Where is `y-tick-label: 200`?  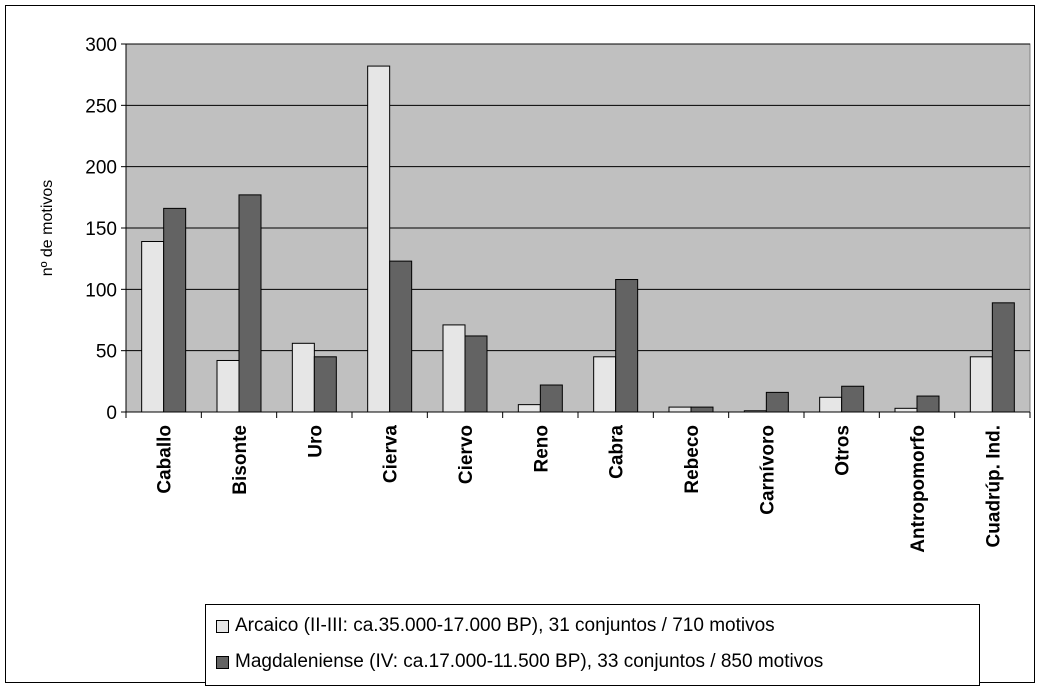 y-tick-label: 200 is located at coordinates (101, 168).